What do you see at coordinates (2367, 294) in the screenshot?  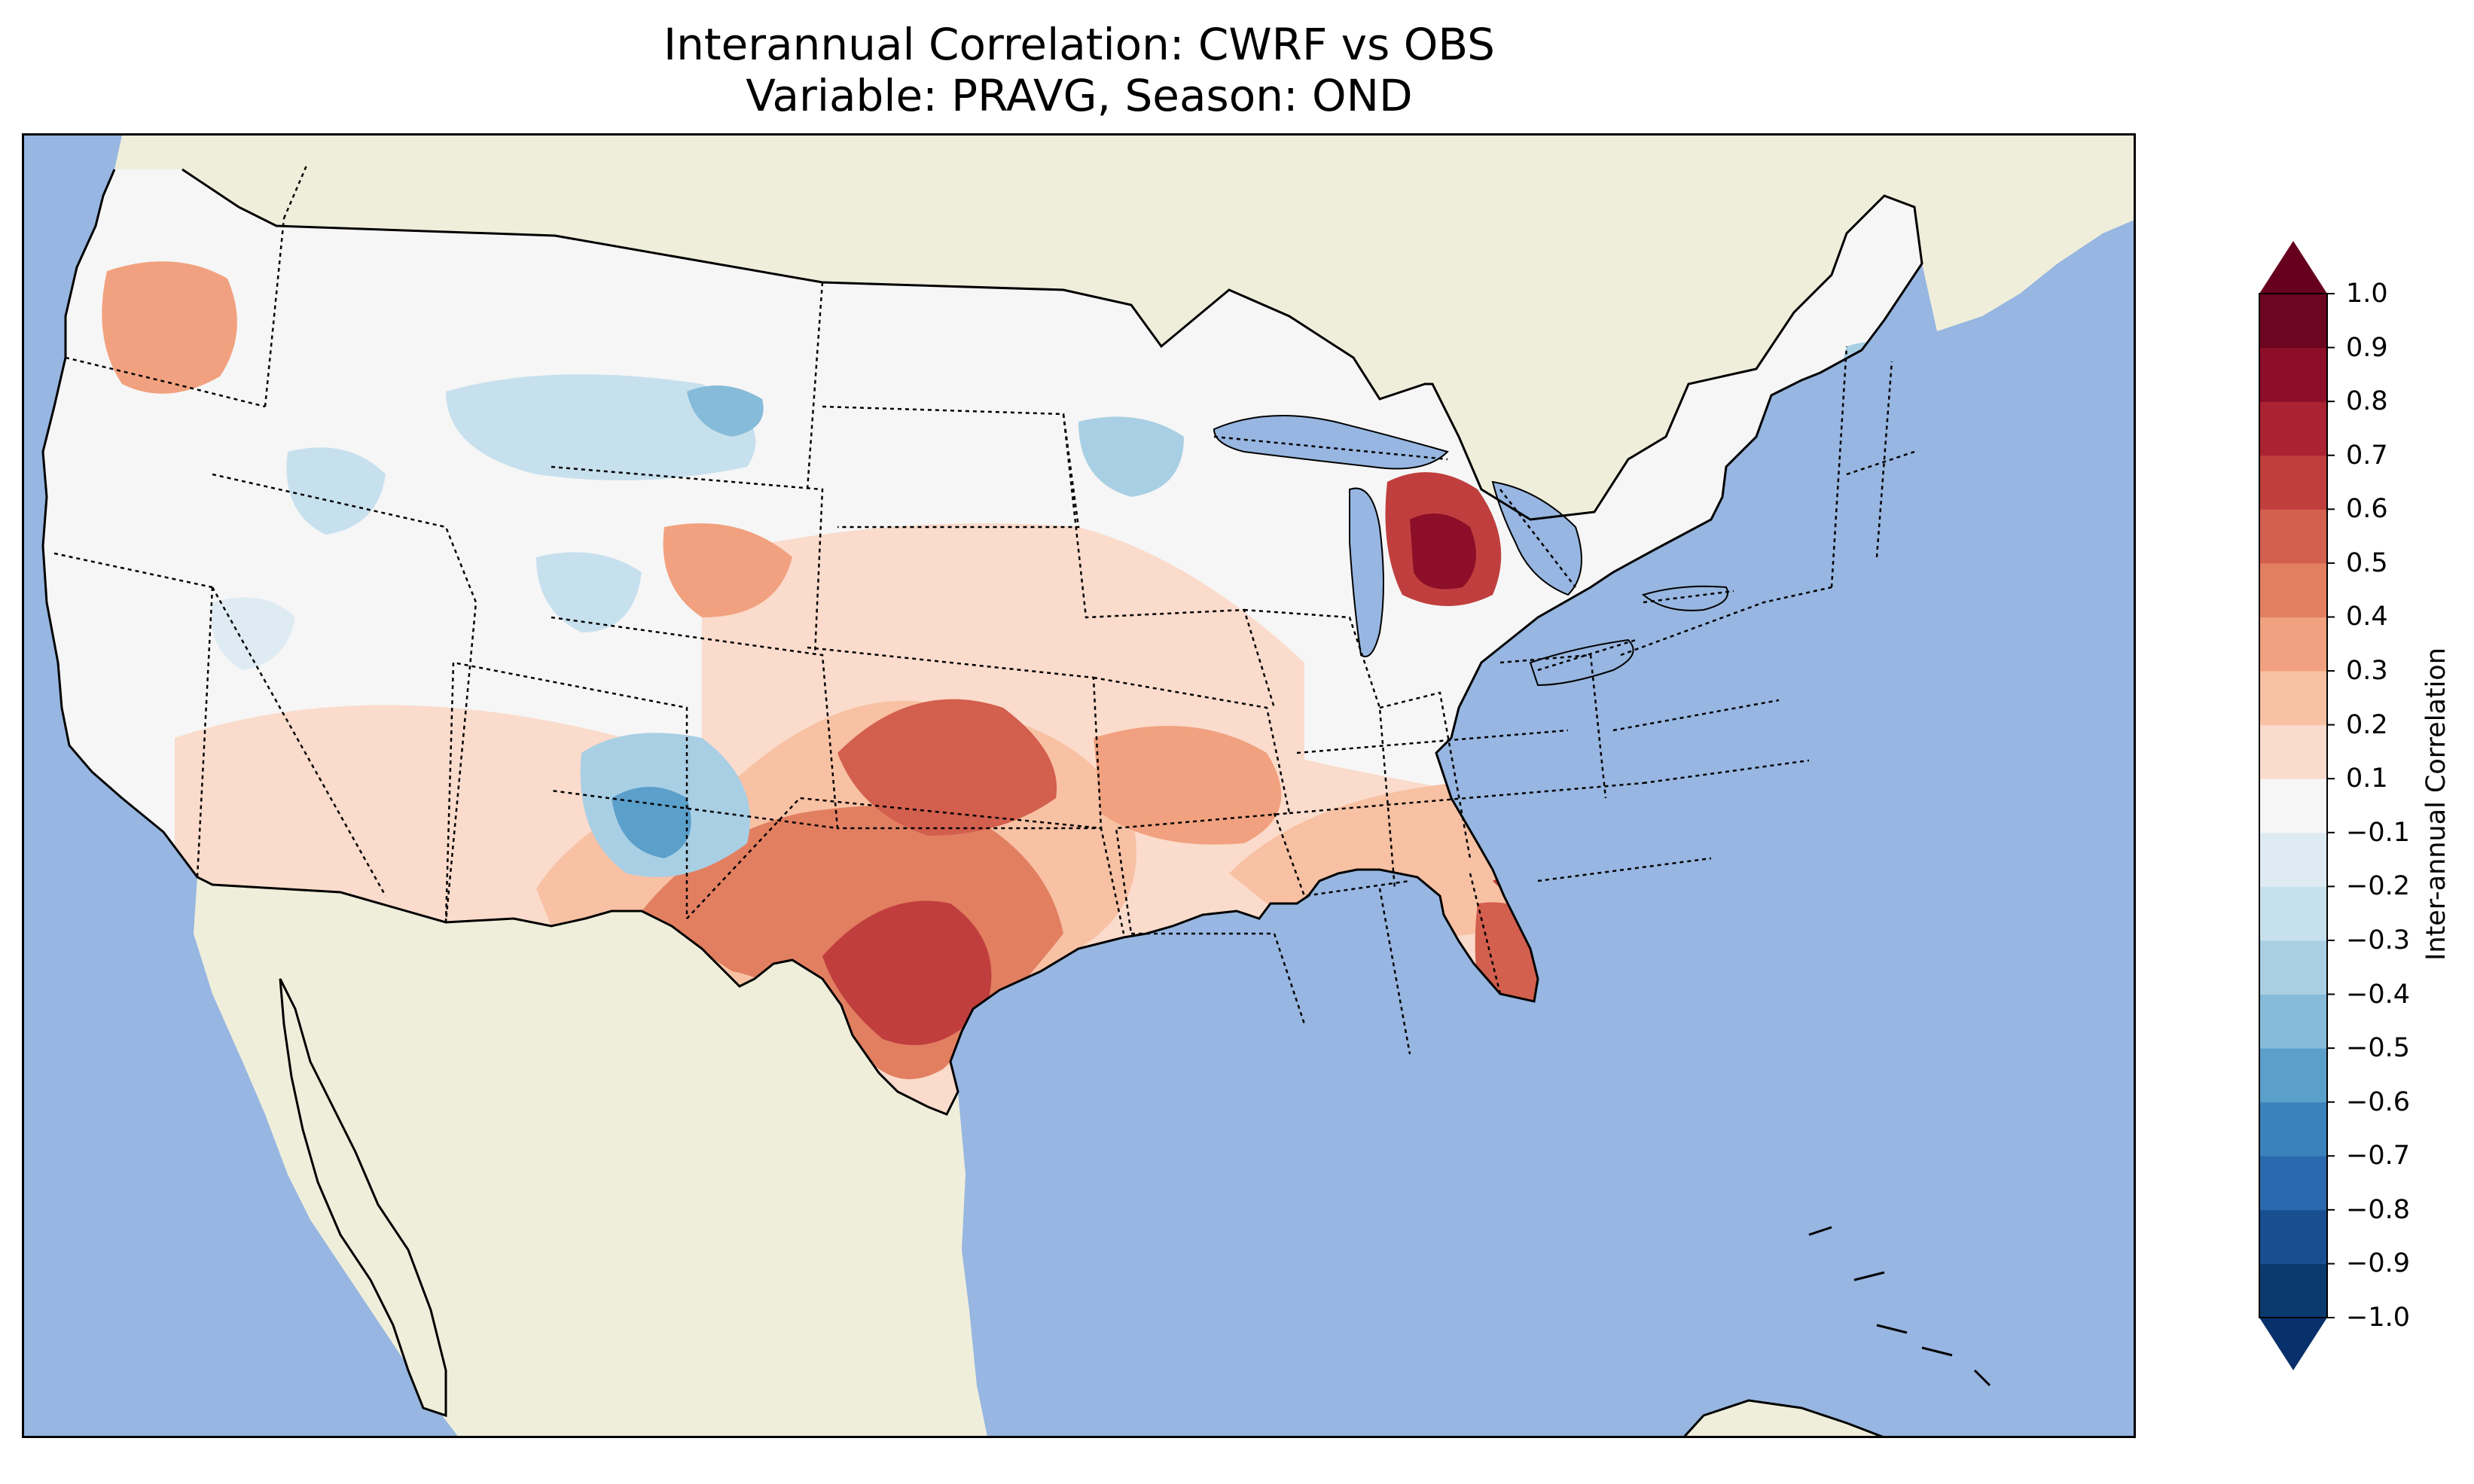 I see `colorbar-tick-label: 1.0` at bounding box center [2367, 294].